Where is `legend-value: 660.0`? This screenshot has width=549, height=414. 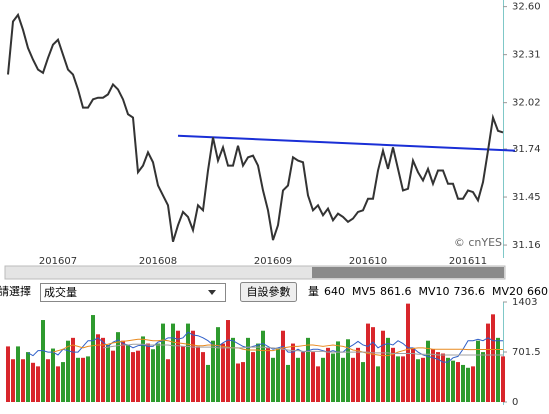
legend-value: 660.0 is located at coordinates (538, 291).